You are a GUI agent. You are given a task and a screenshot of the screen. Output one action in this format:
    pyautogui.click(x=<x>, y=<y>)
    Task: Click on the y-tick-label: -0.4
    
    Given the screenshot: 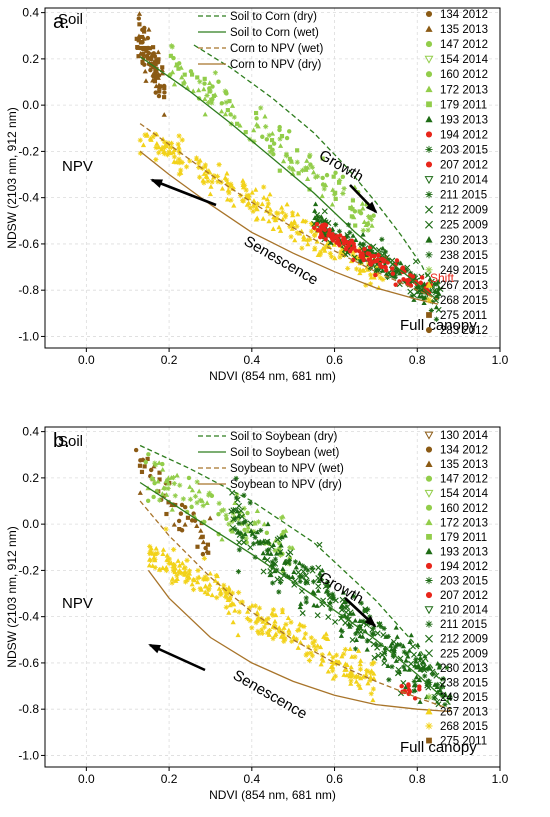 What is the action you would take?
    pyautogui.click(x=28, y=198)
    